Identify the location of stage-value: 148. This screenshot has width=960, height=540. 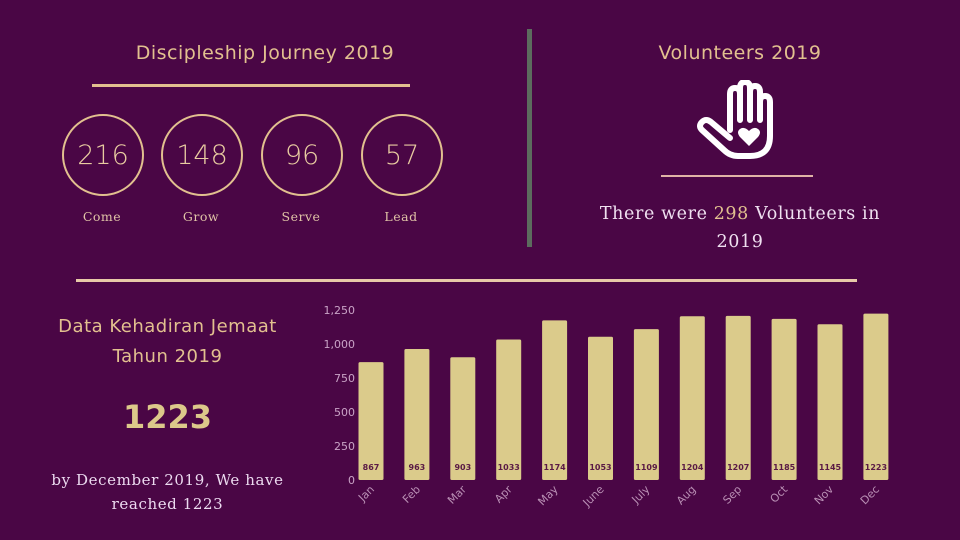
(202, 155).